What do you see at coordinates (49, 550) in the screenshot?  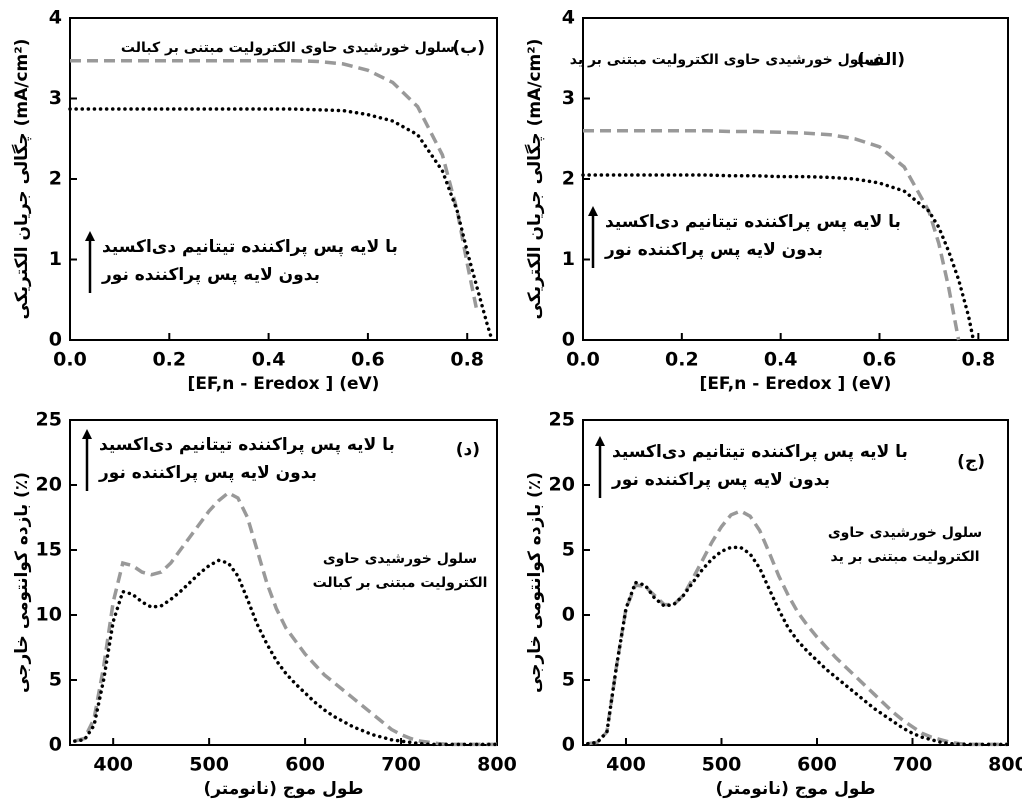 I see `y-tick-label: 15` at bounding box center [49, 550].